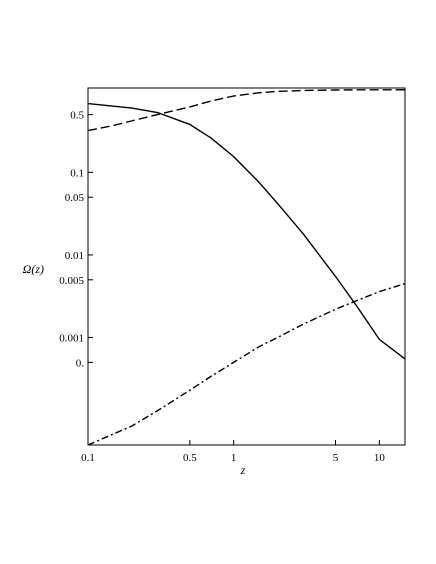 The image size is (436, 564). Describe the element at coordinates (88, 458) in the screenshot. I see `x-tick-label: 0.1` at that location.